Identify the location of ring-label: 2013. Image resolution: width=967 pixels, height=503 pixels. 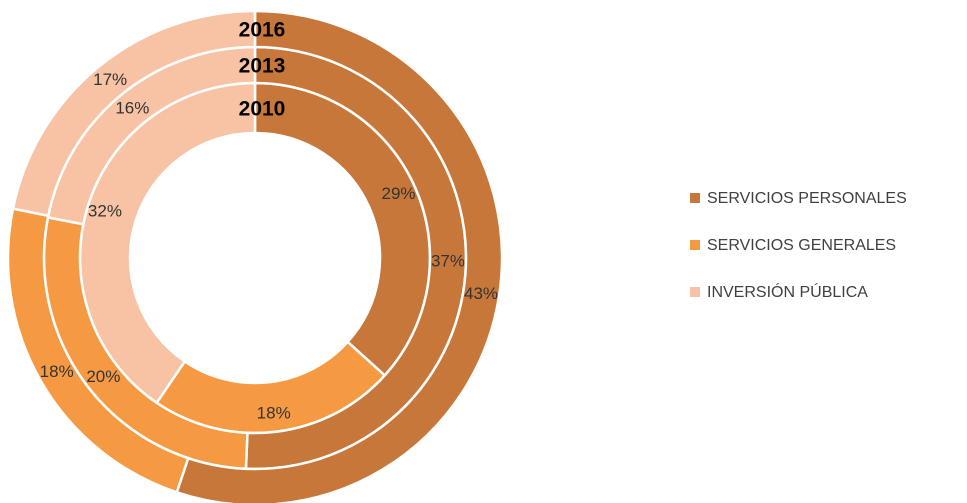
(262, 66).